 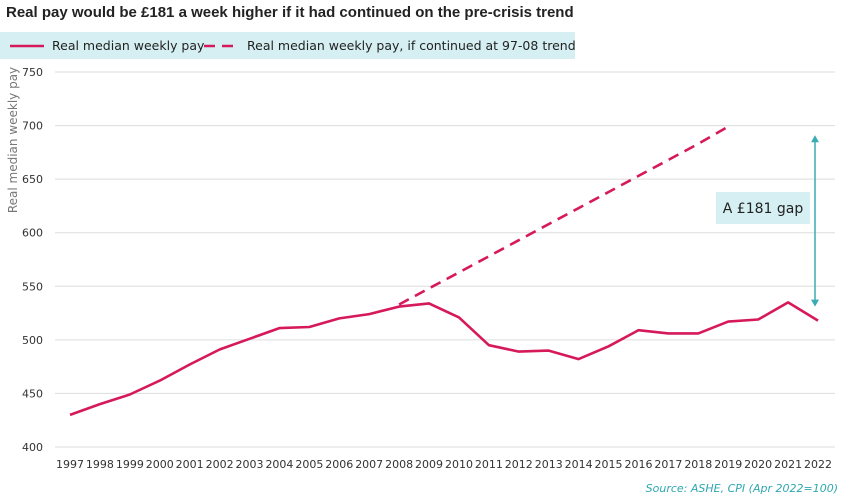 I want to click on gap-annotation: A £181 gap, so click(x=767, y=221).